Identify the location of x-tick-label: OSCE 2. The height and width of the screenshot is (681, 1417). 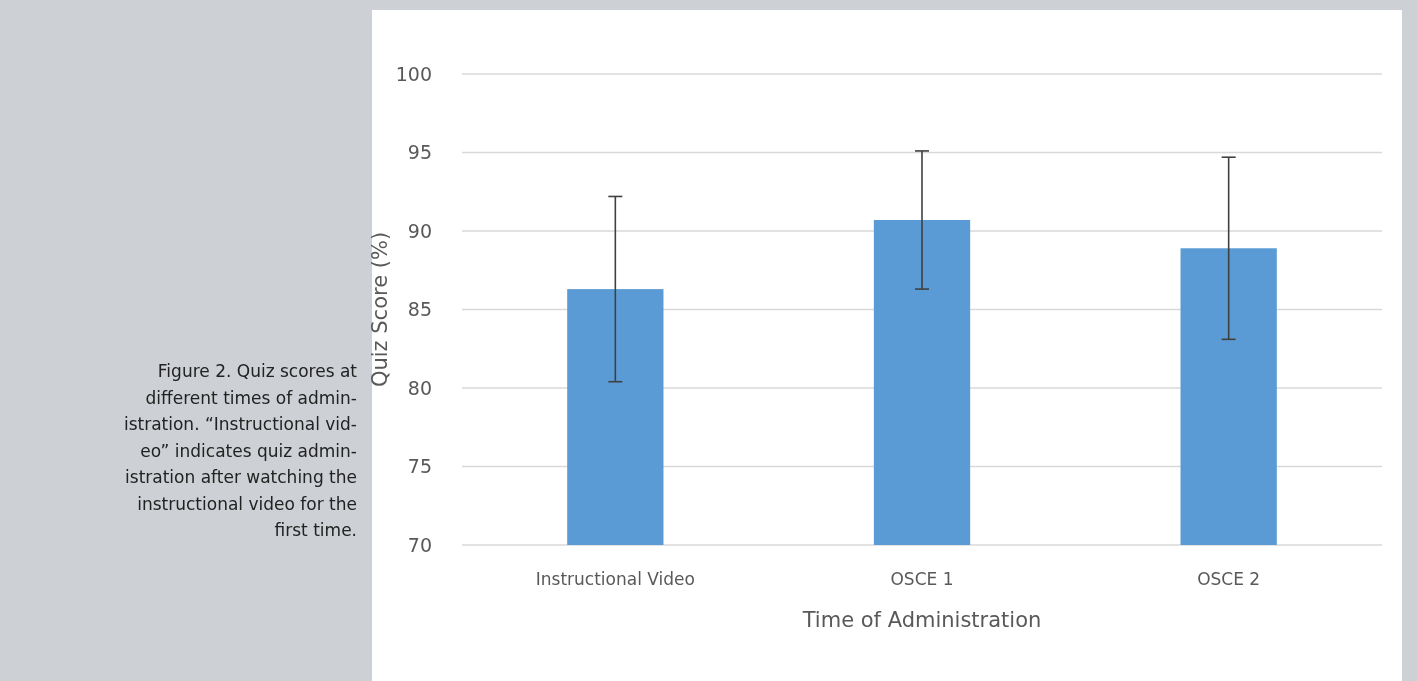
(1229, 579).